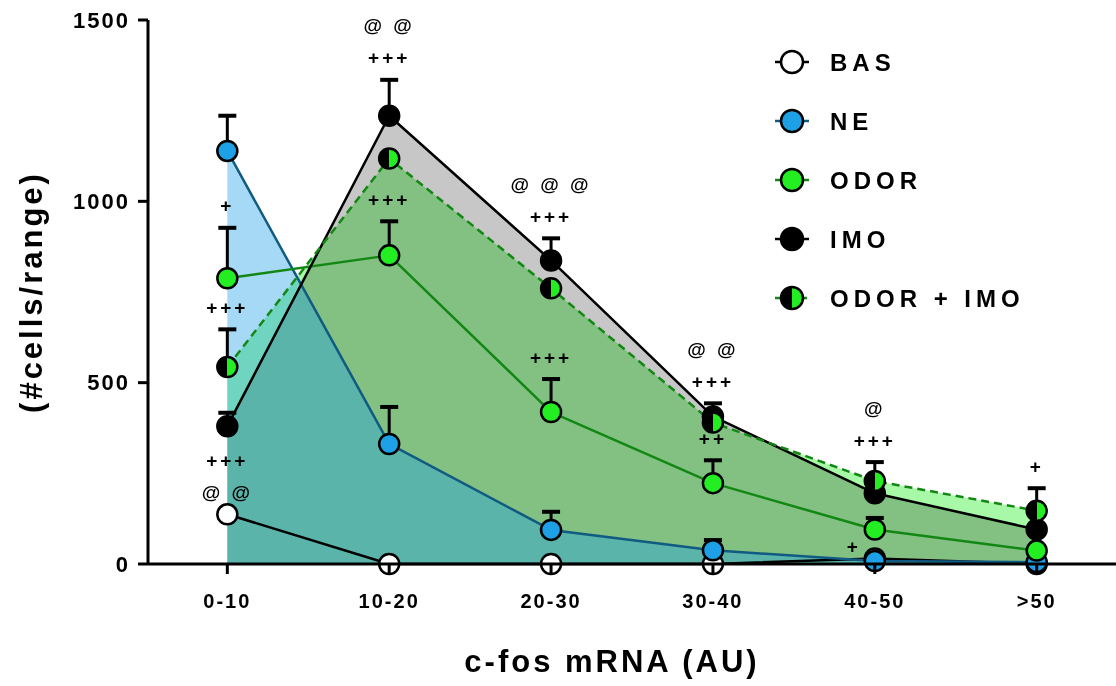  Describe the element at coordinates (389, 601) in the screenshot. I see `x-tick-label: 10-20` at that location.